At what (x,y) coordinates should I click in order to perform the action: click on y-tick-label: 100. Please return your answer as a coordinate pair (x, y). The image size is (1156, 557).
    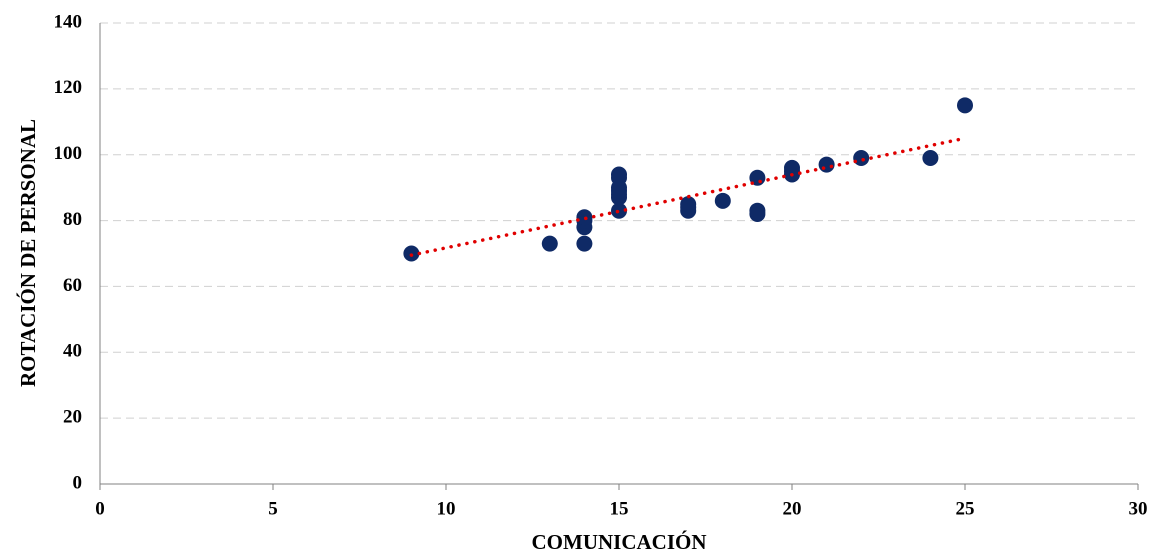
    Looking at the image, I should click on (68, 153).